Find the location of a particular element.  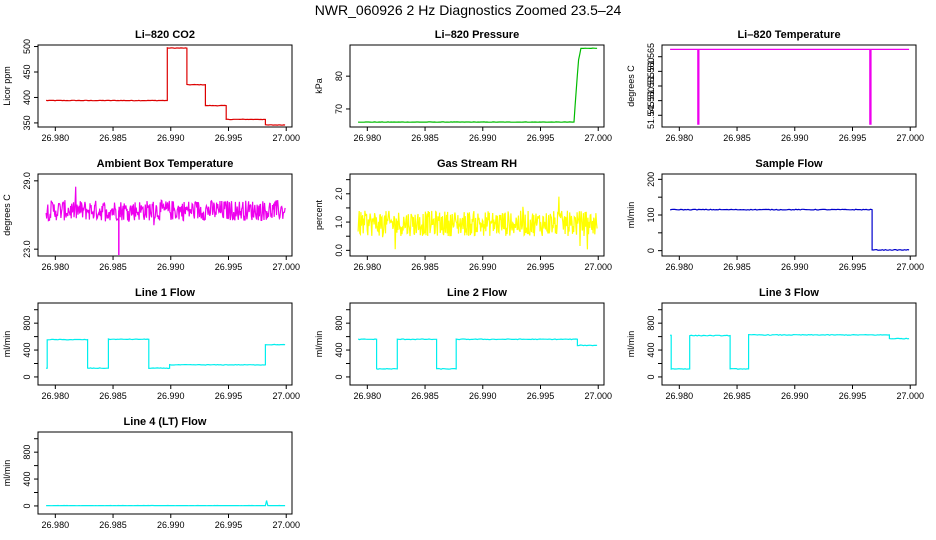

chart-title: Li–820 Temperature is located at coordinates (788, 35).